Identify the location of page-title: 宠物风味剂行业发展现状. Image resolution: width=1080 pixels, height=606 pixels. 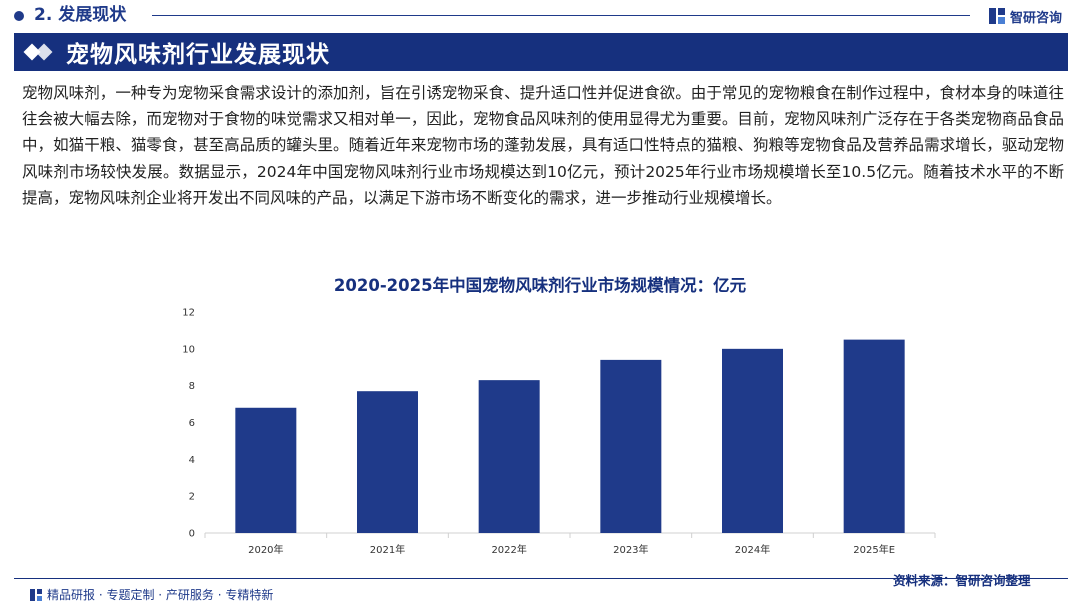
(198, 55).